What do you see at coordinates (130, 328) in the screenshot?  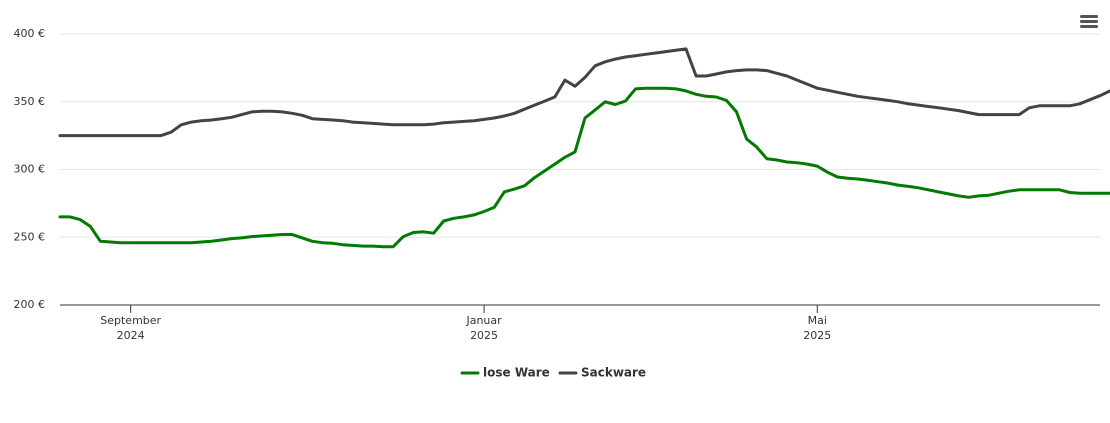 I see `x-tick-label: September 2024` at bounding box center [130, 328].